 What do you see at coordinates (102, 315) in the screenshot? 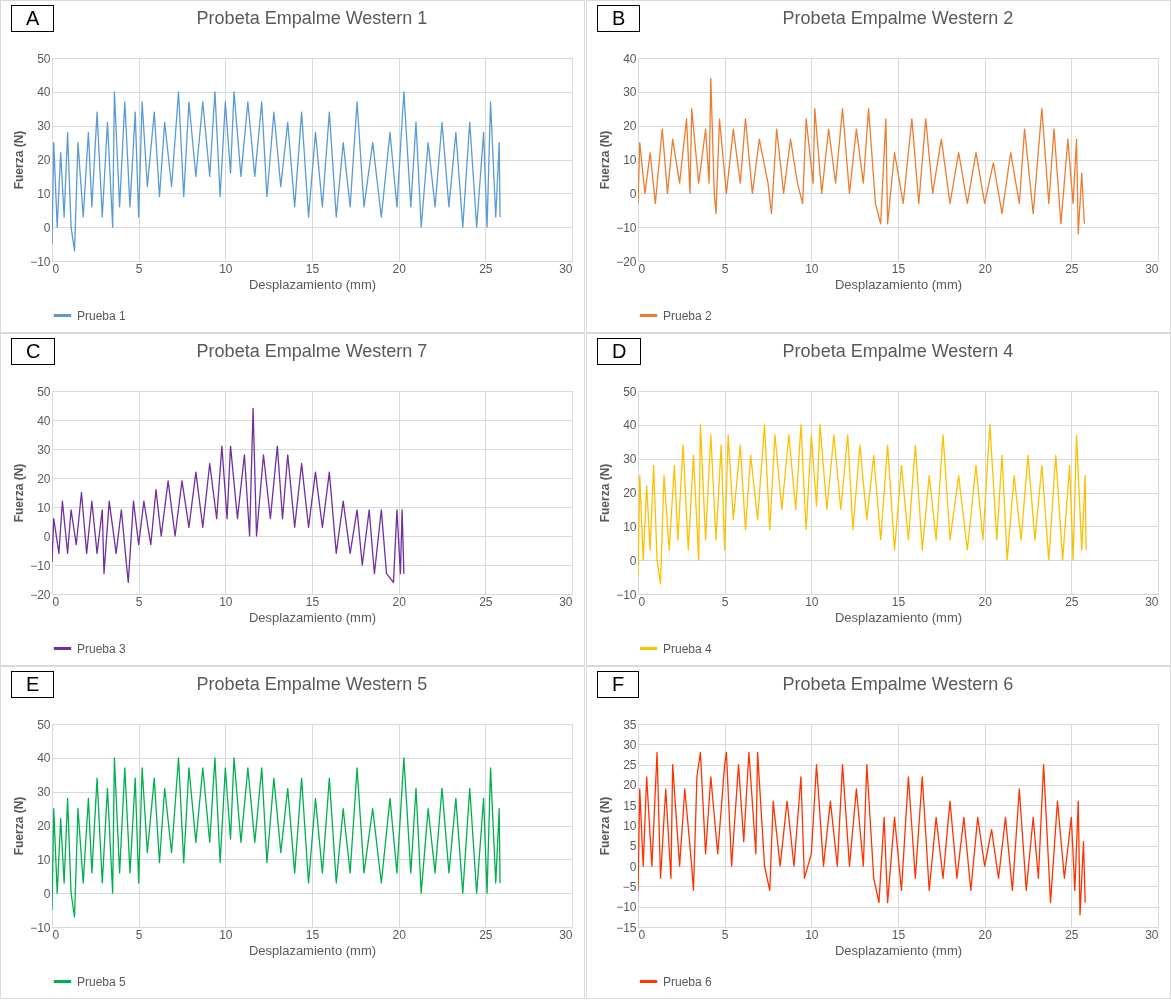
I see `legend-label: Prueba 1` at bounding box center [102, 315].